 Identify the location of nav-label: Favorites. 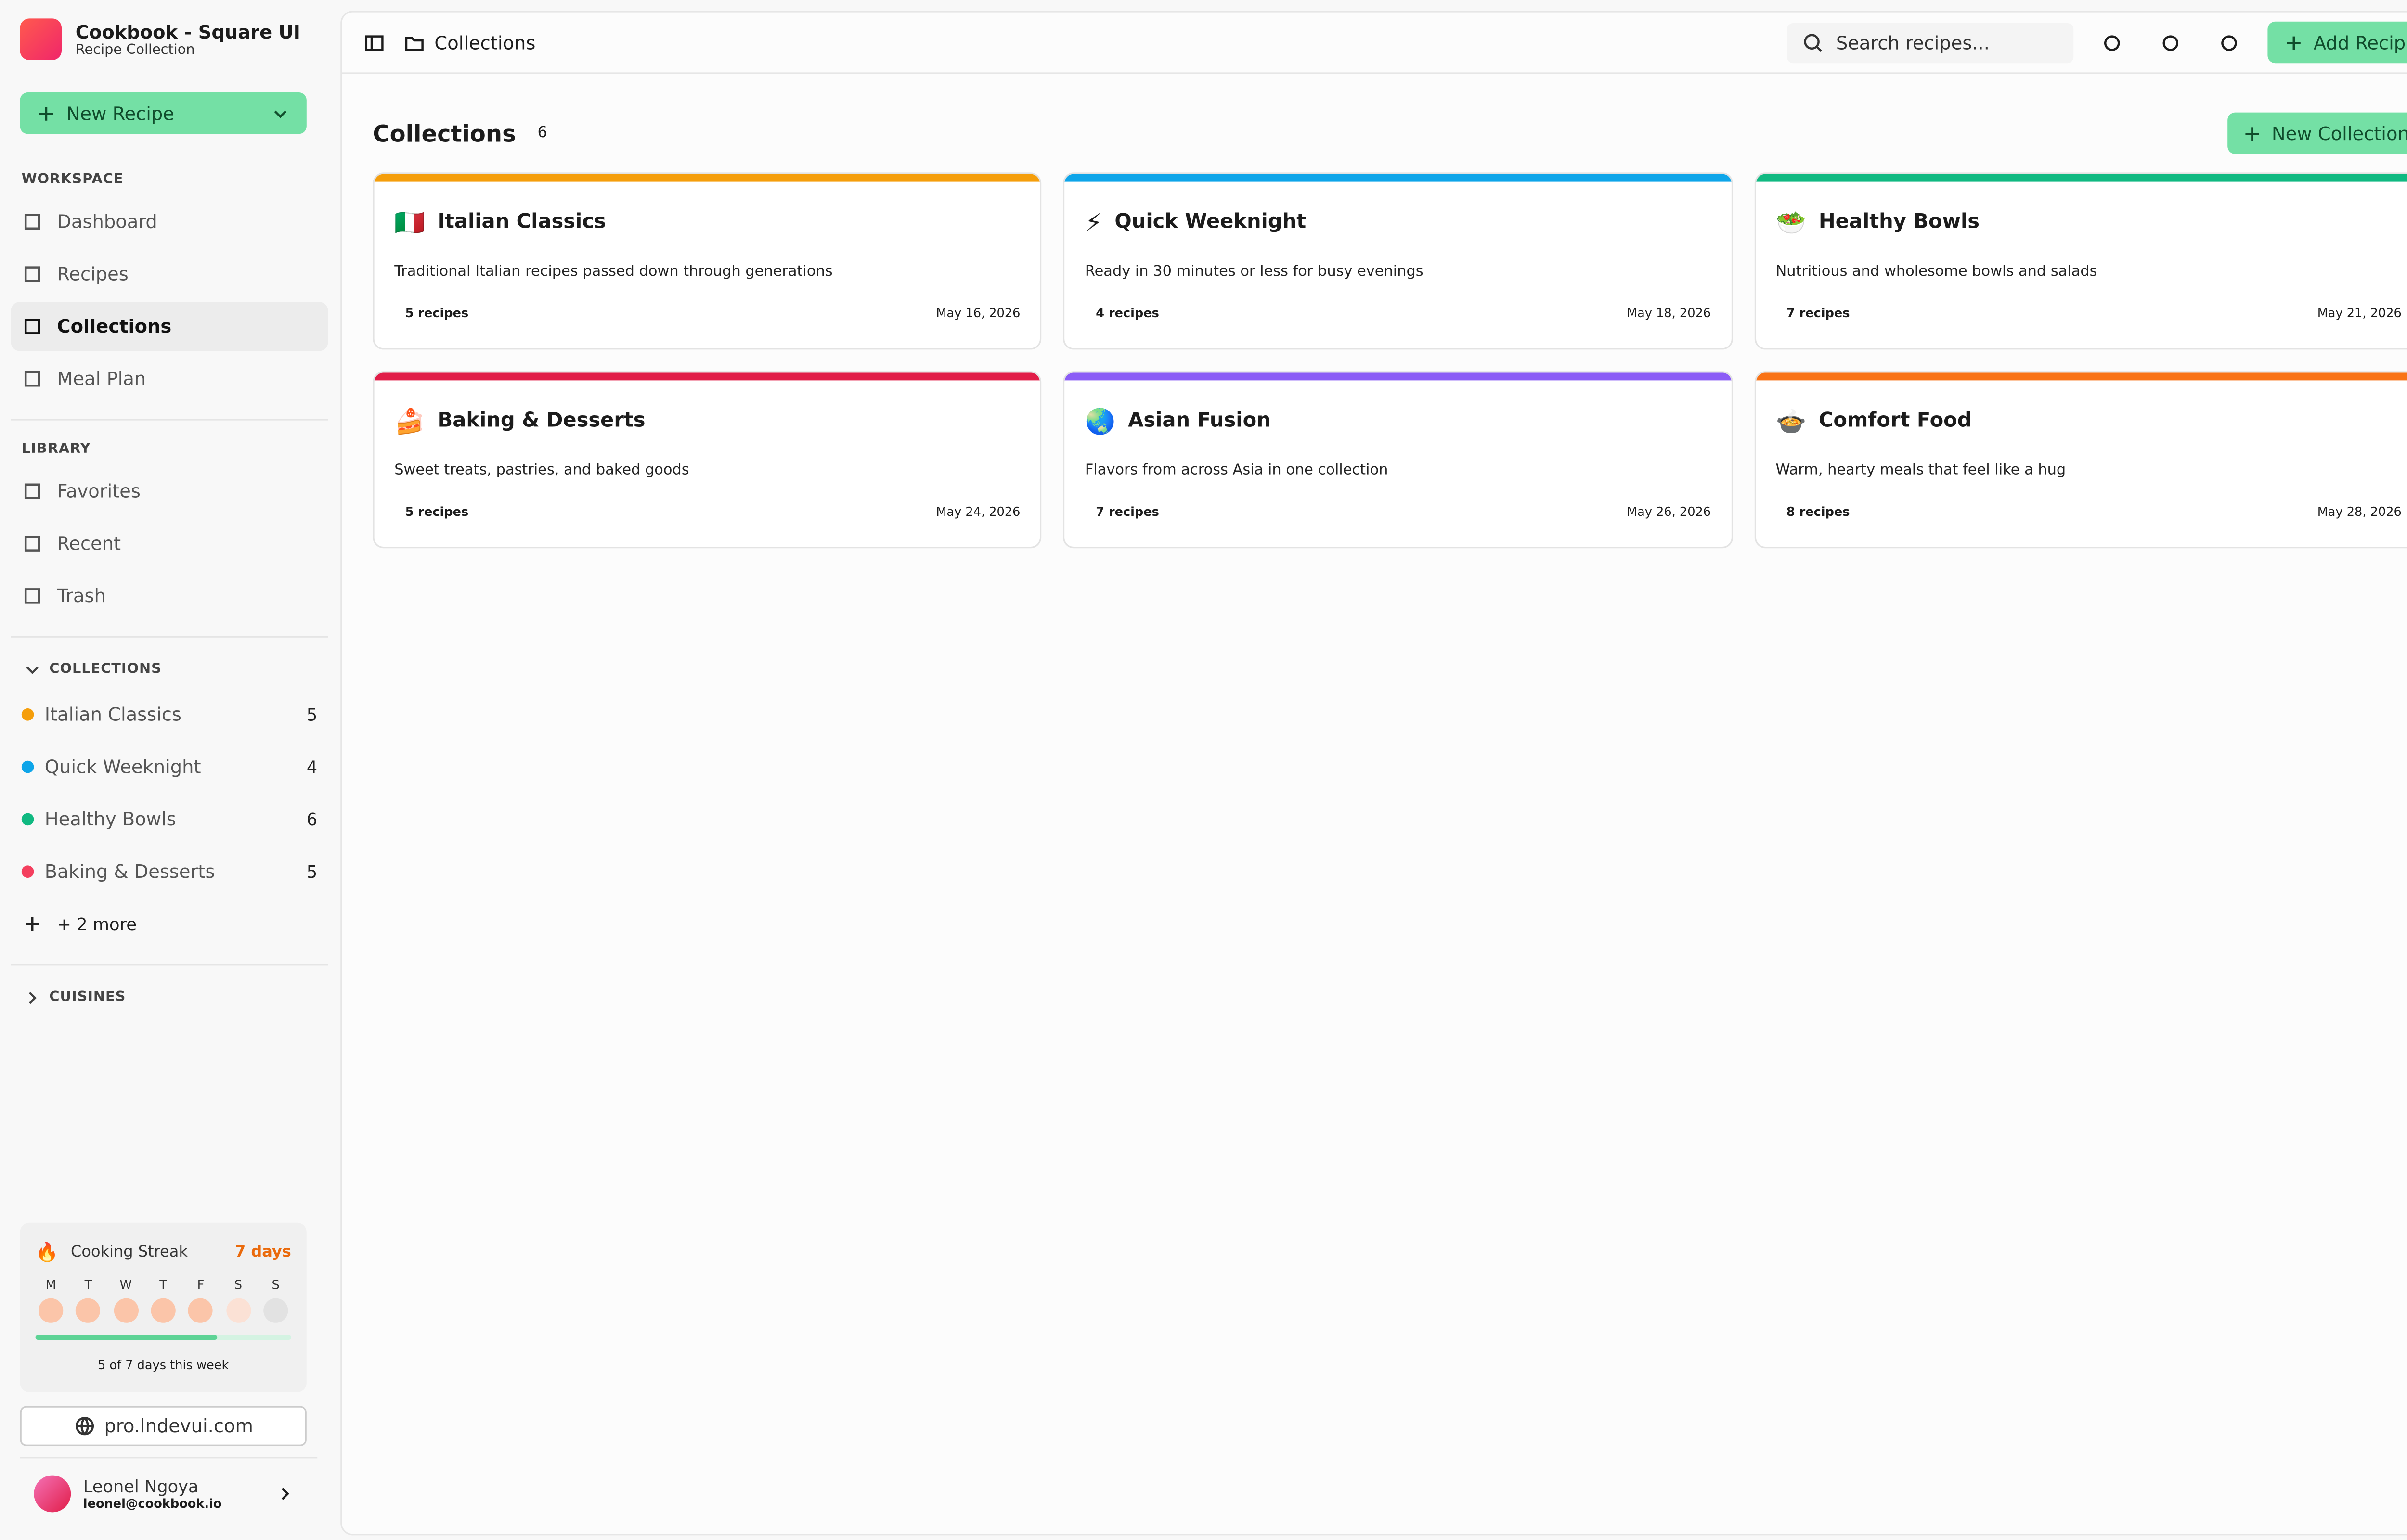
(99, 491).